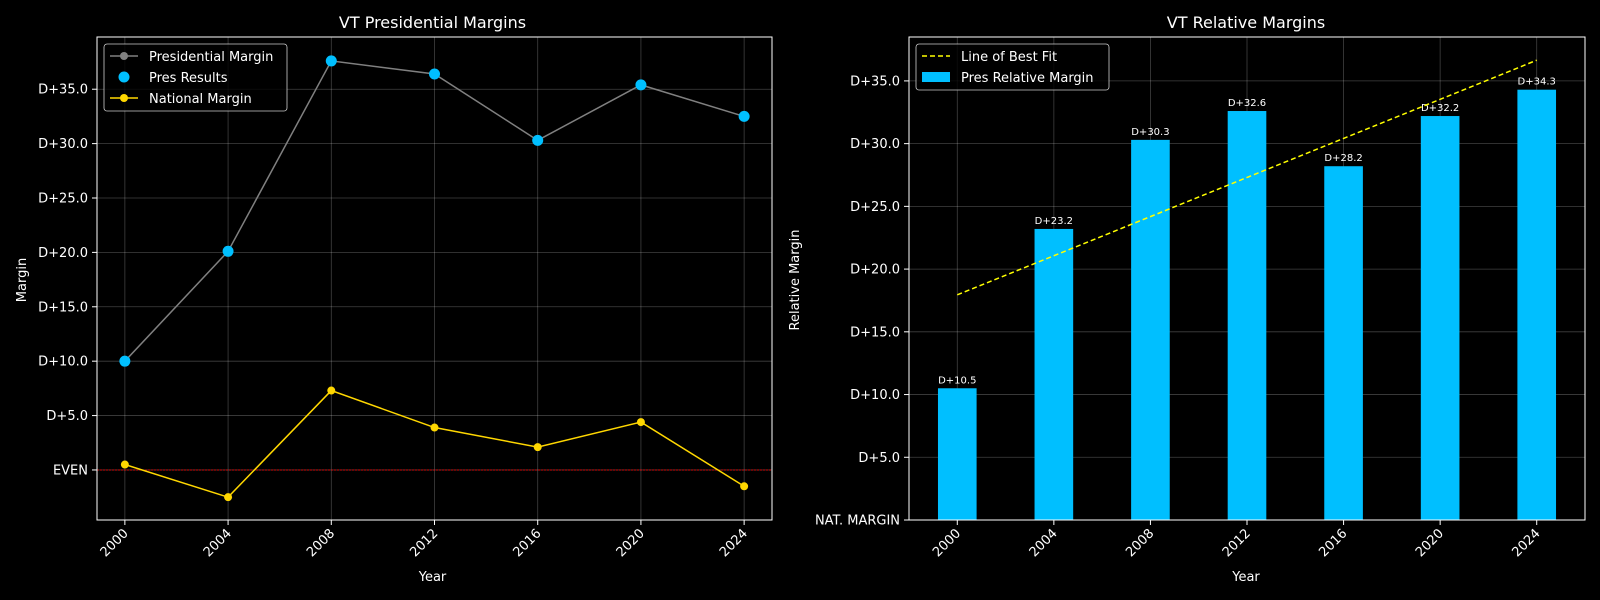 This screenshot has width=1600, height=600. I want to click on bar-data-label: D+23.2, so click(1054, 221).